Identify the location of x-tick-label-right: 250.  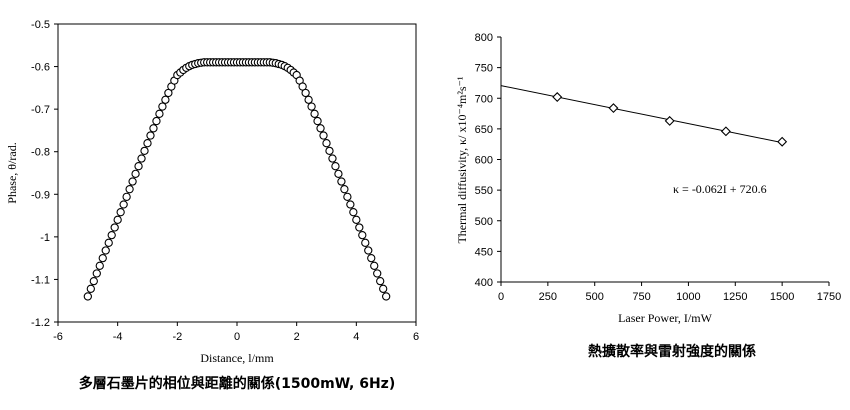
(548, 297).